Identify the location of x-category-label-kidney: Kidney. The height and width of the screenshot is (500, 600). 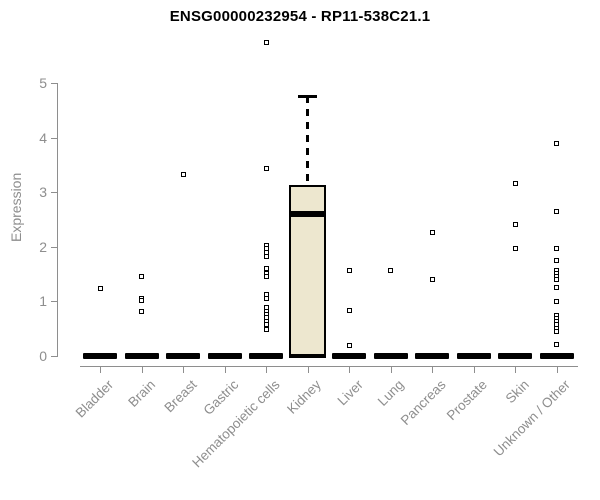
(304, 397).